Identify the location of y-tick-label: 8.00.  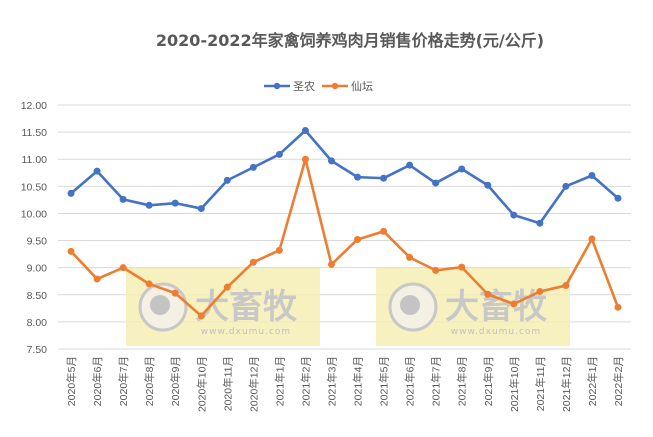
(37, 323).